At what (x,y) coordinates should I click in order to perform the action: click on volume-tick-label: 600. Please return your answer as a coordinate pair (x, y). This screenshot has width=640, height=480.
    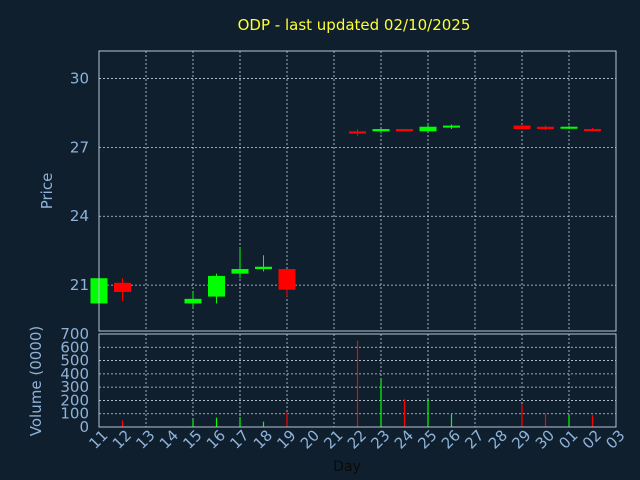
    Looking at the image, I should click on (74, 347).